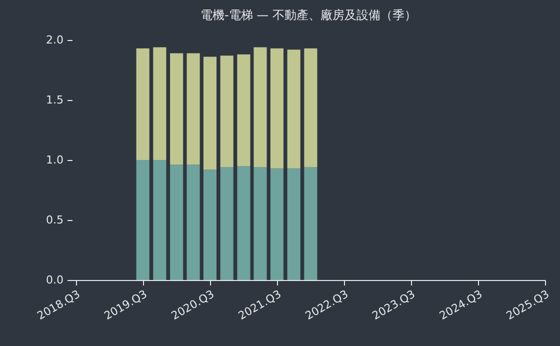 Image resolution: width=560 pixels, height=346 pixels. I want to click on y-tick-label: 2.0, so click(55, 40).